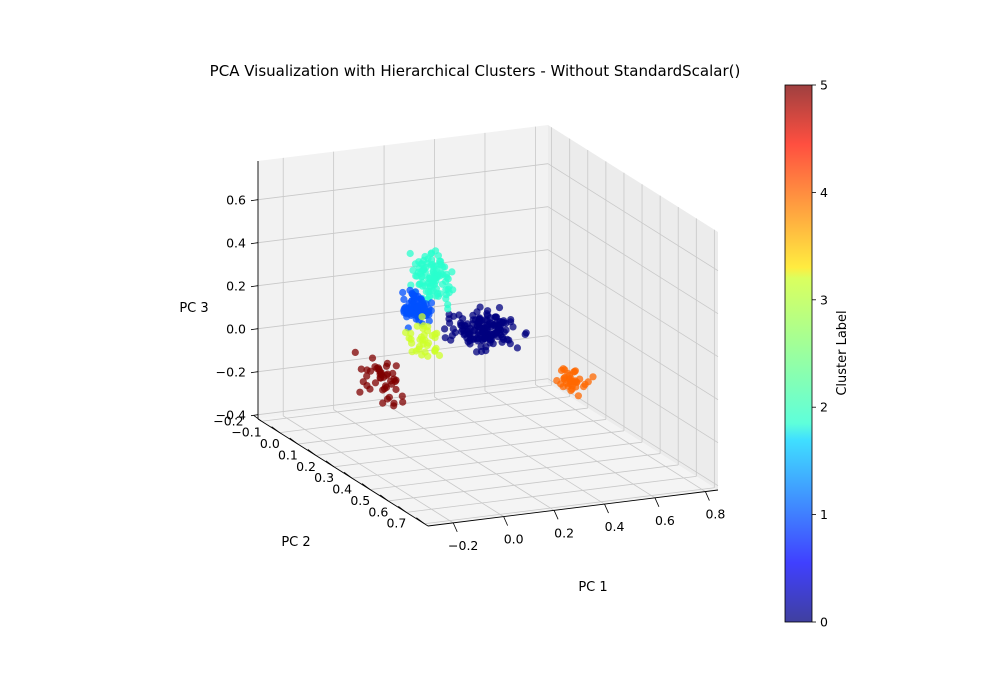 The width and height of the screenshot is (1000, 700). What do you see at coordinates (615, 526) in the screenshot?
I see `x-tick-label: 0.4` at bounding box center [615, 526].